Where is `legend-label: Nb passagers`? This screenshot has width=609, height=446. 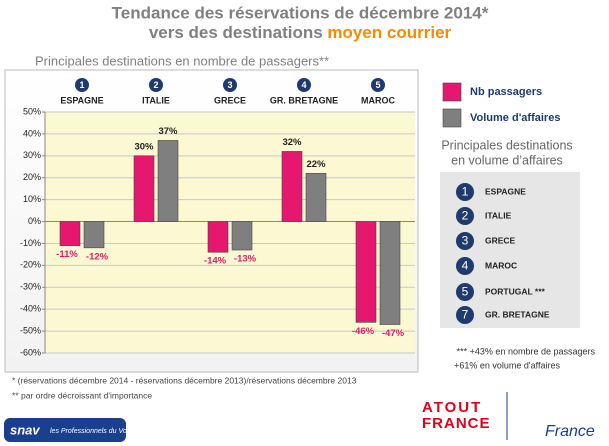
legend-label: Nb passagers is located at coordinates (506, 92).